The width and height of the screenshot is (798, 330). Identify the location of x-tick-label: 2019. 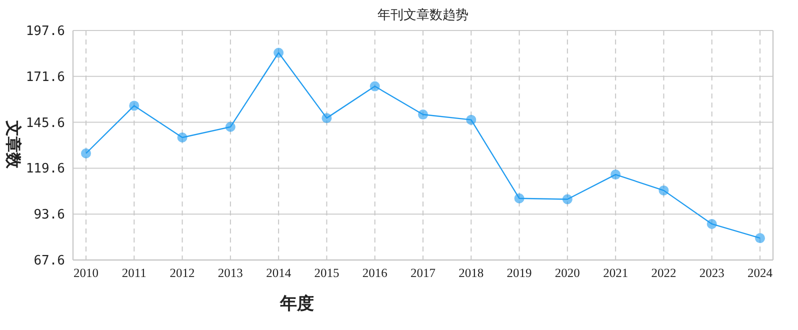
(519, 273).